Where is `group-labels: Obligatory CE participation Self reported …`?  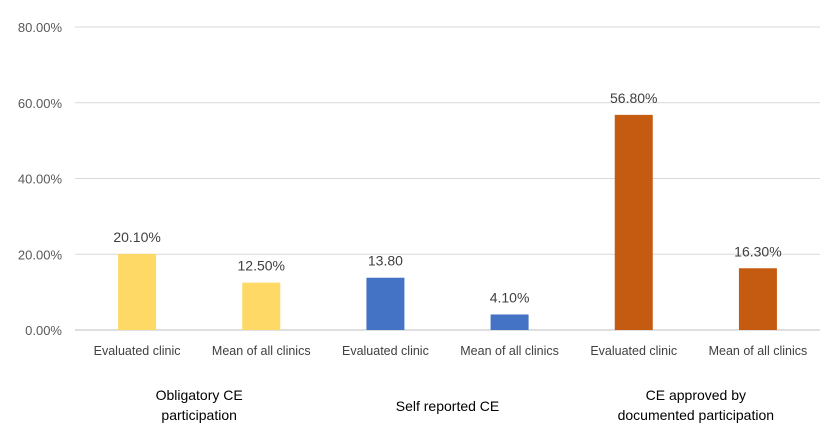 group-labels: Obligatory CE participation Self reported … is located at coordinates (465, 405).